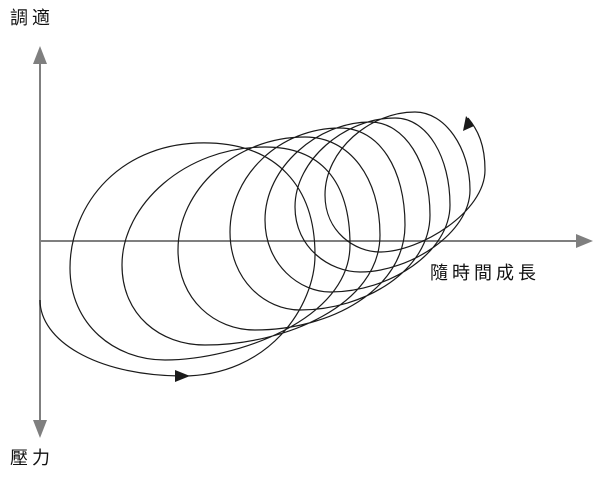 This screenshot has width=593, height=477. Describe the element at coordinates (32, 458) in the screenshot. I see `y-axis-negative-label: 壓力` at that location.